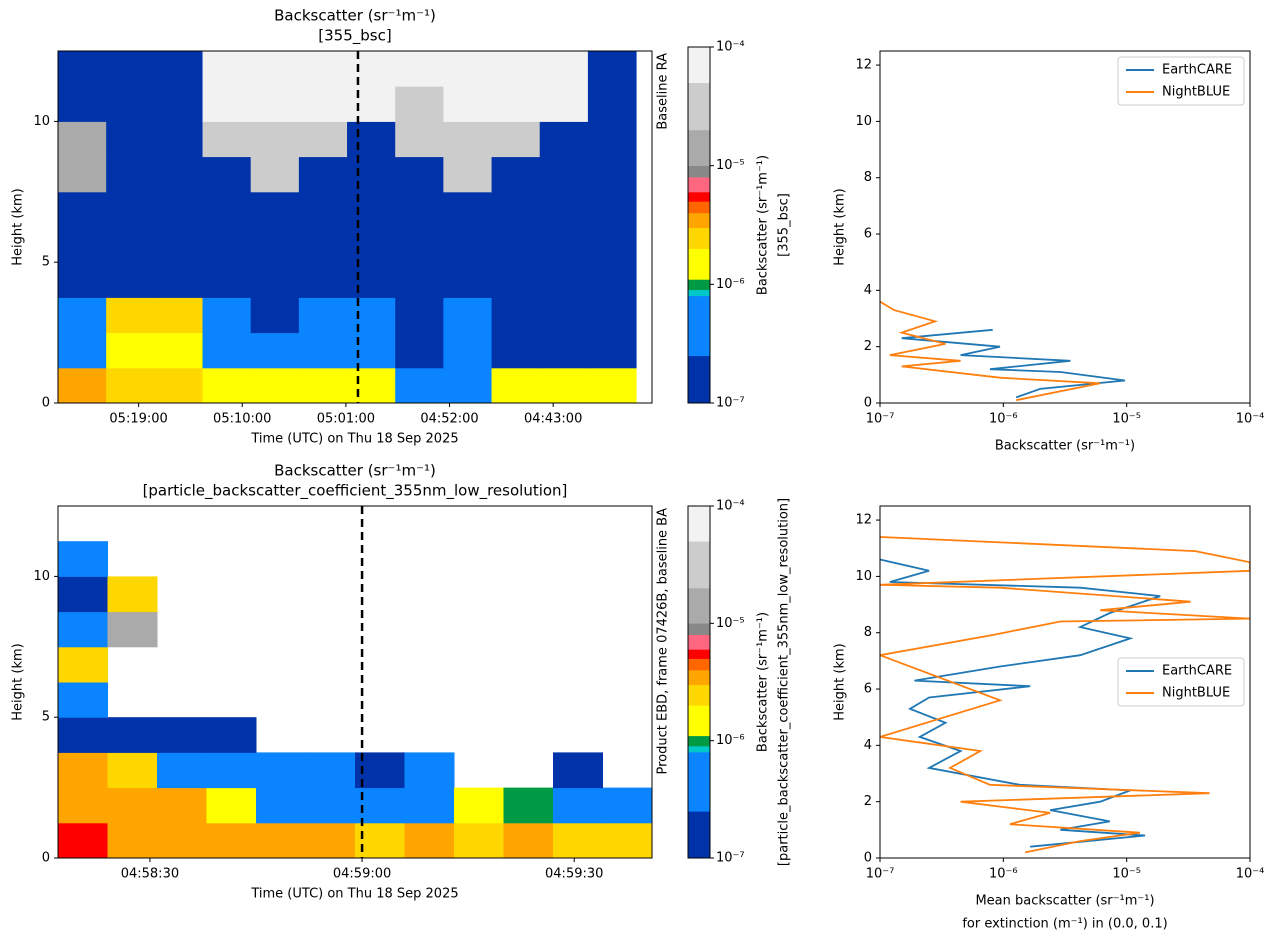 This screenshot has height=935, width=1264. What do you see at coordinates (730, 740) in the screenshot?
I see `colorbar-tick-label: 10⁻⁶` at bounding box center [730, 740].